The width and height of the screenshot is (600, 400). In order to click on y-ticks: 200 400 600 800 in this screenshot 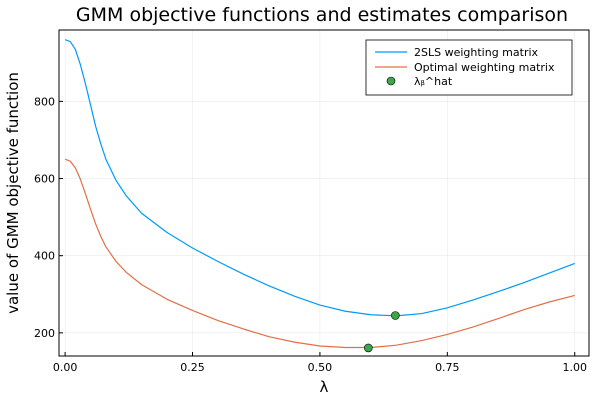, I will do `click(48, 217)`.